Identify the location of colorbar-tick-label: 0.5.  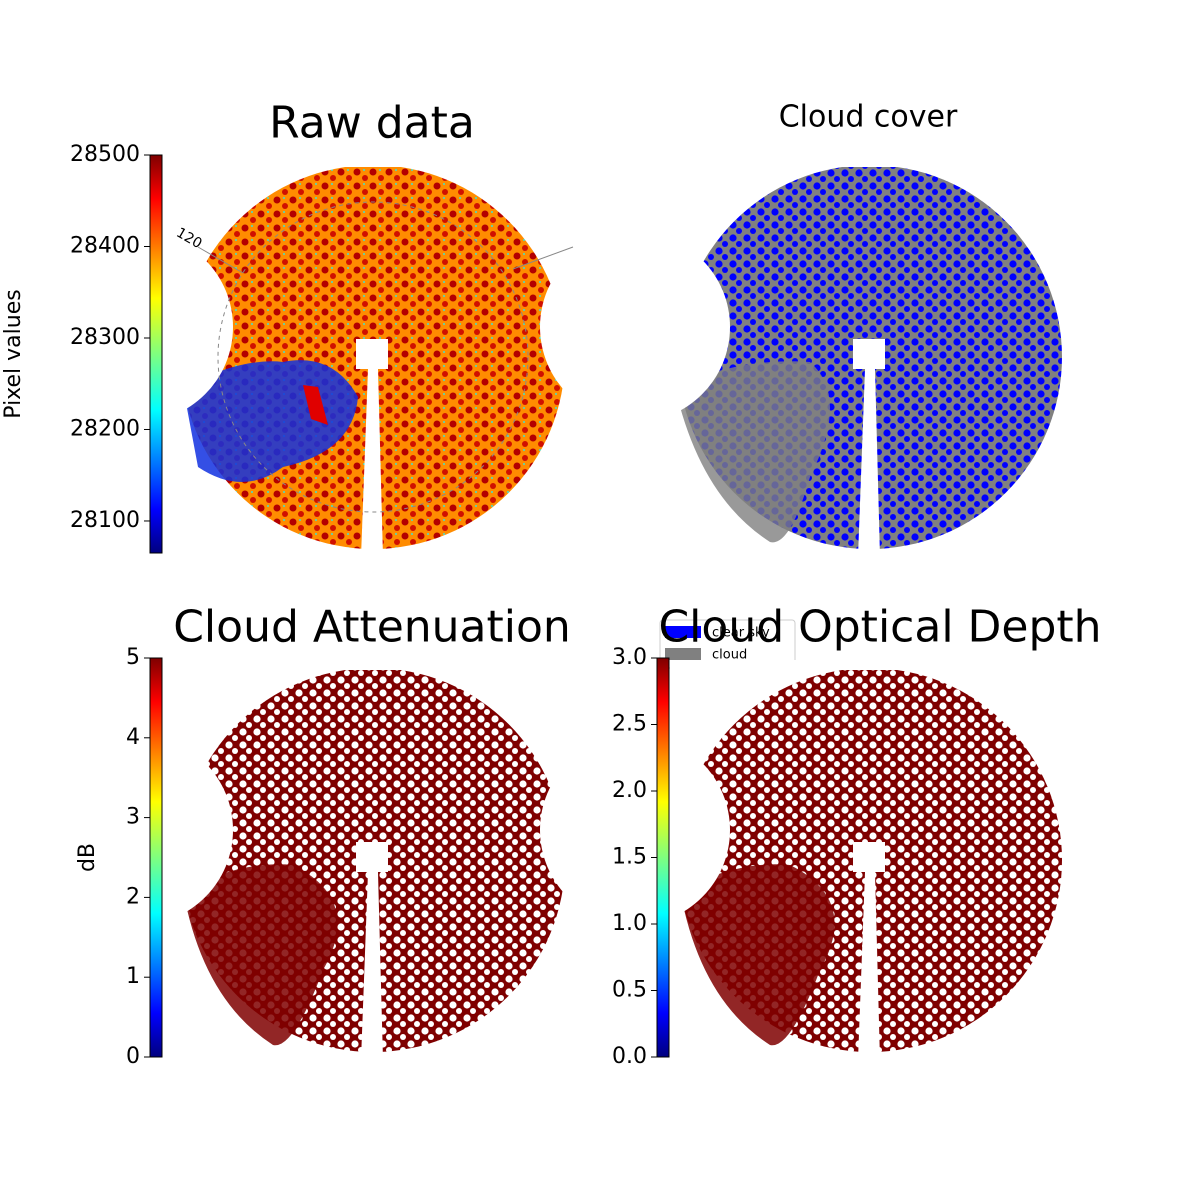
(629, 990).